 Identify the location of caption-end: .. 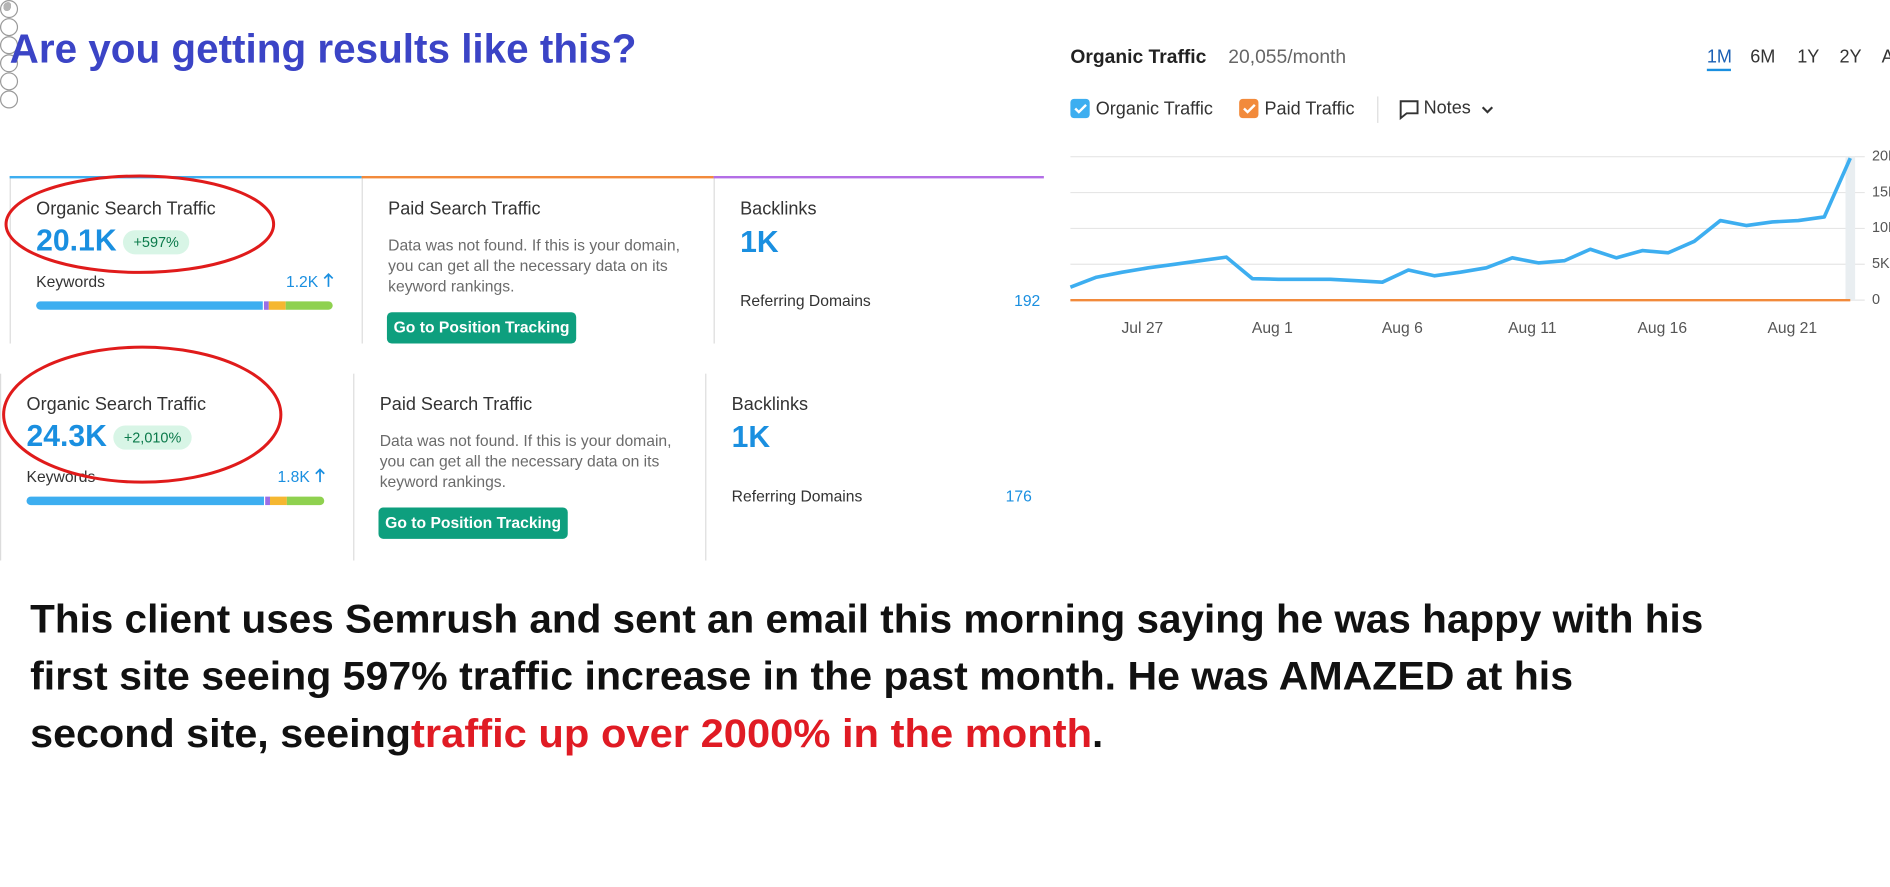
(1097, 734).